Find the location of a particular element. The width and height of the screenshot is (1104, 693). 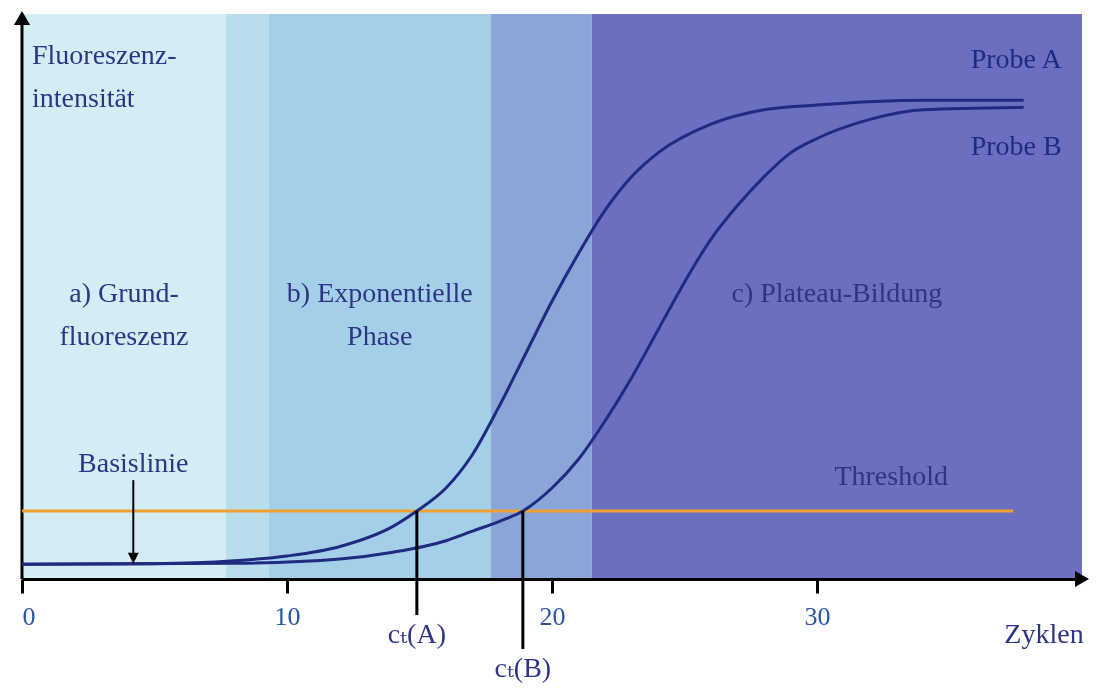

x-tick-label: 0 is located at coordinates (29, 616).